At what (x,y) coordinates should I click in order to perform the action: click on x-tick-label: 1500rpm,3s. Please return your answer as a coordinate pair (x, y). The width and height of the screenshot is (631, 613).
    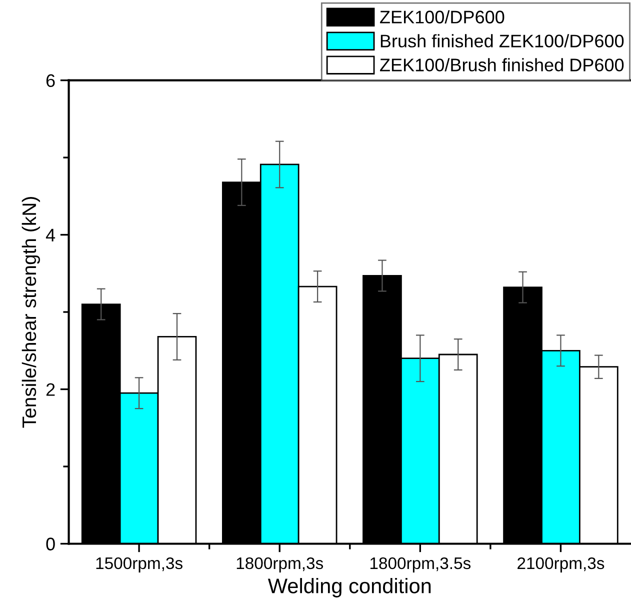
    Looking at the image, I should click on (139, 564).